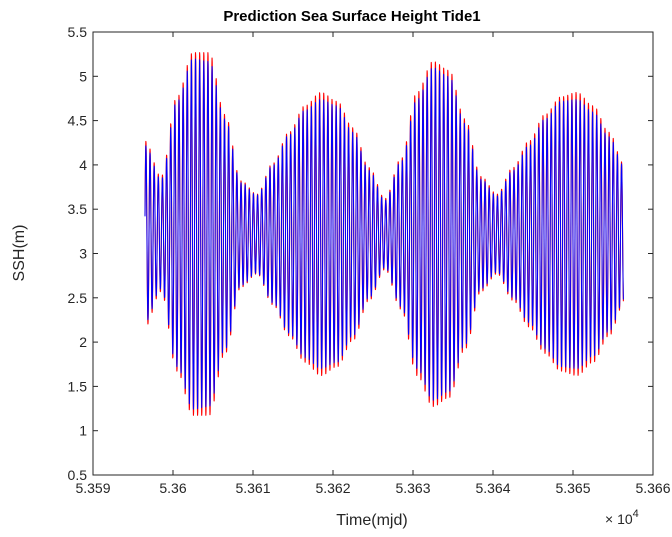 The height and width of the screenshot is (537, 672). What do you see at coordinates (78, 386) in the screenshot?
I see `y-tick-label: 1.5` at bounding box center [78, 386].